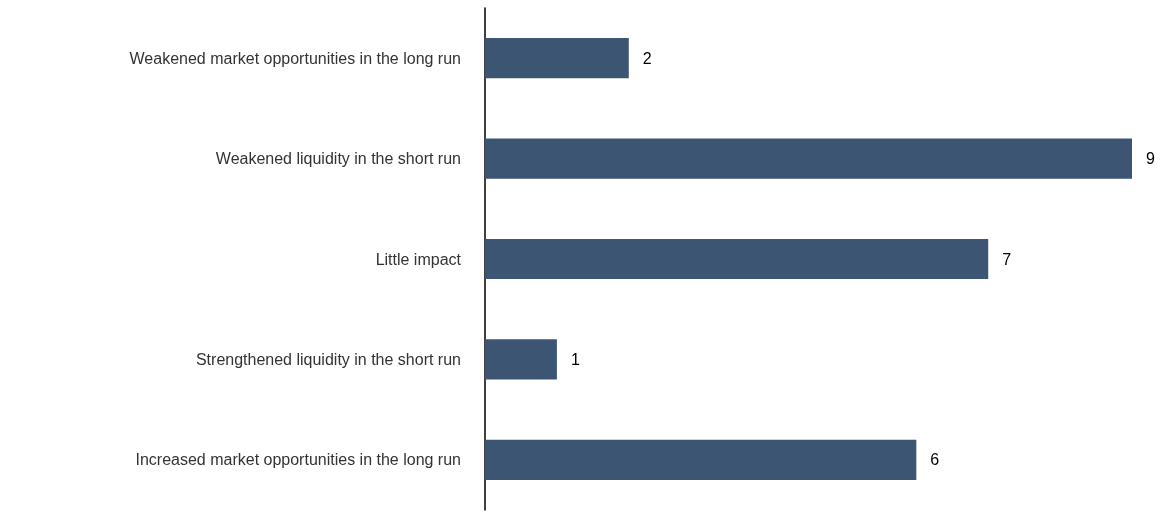 This screenshot has width=1163, height=512. Describe the element at coordinates (935, 460) in the screenshot. I see `data-label: 6` at that location.